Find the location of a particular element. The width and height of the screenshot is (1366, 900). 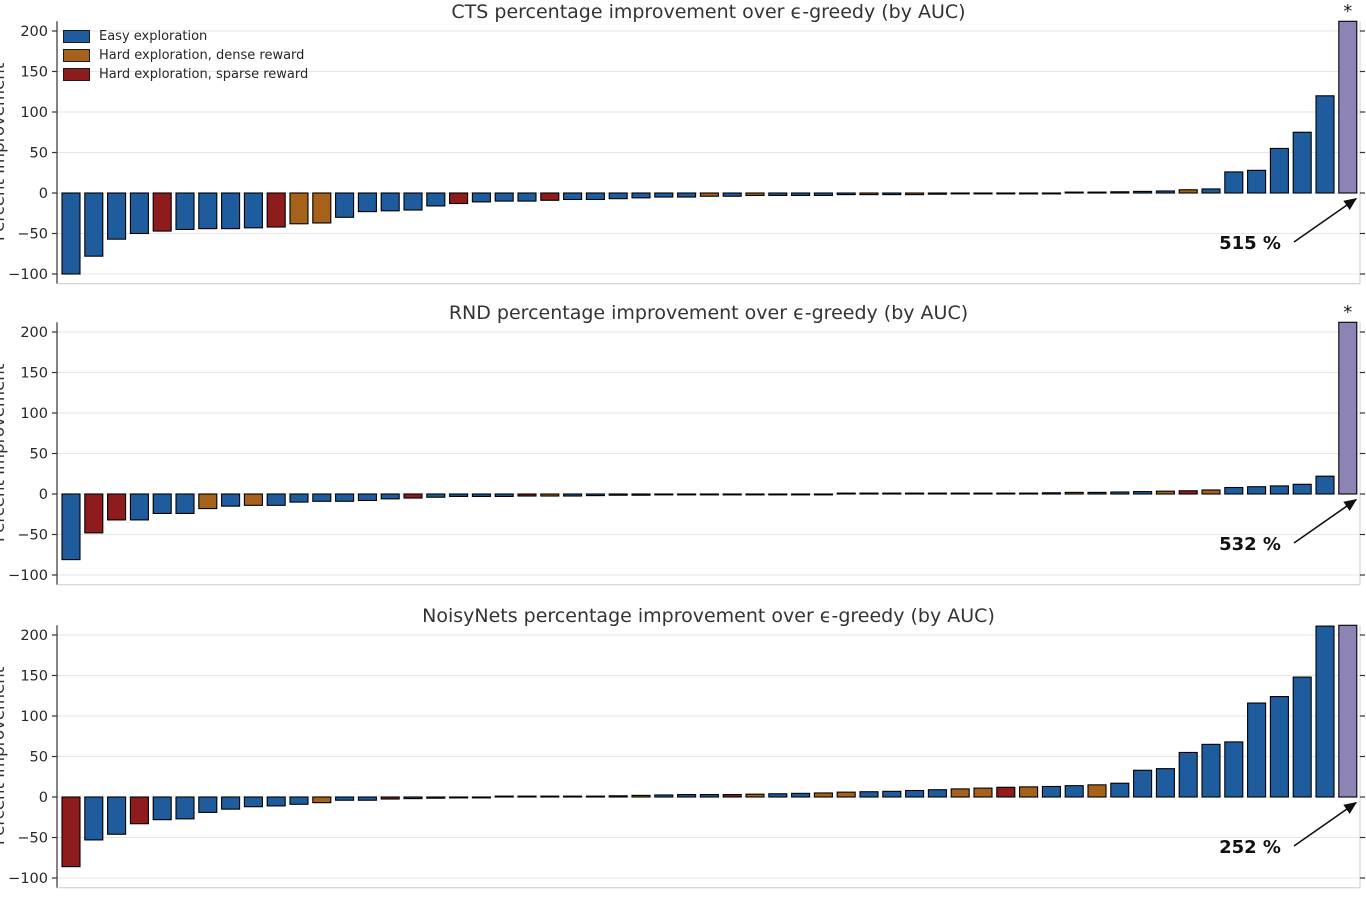

legend-label: Hard exploration, sparse reward is located at coordinates (204, 74).